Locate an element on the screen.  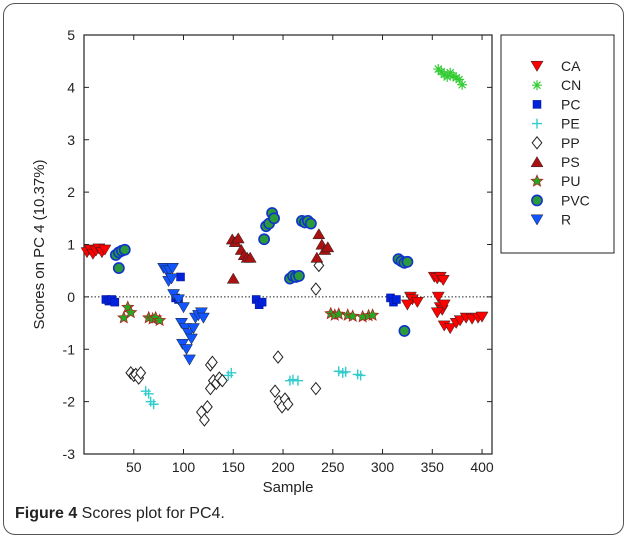
legend-label-cn: CN is located at coordinates (571, 85).